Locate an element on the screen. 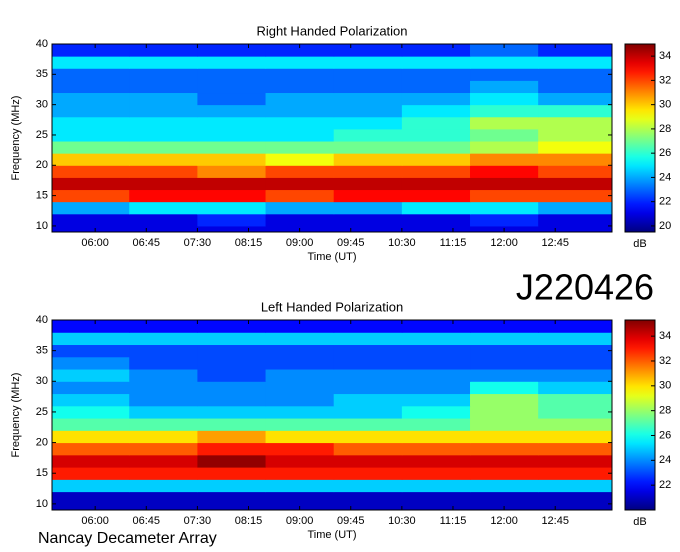  x-tick-label: 06:45 is located at coordinates (147, 243).